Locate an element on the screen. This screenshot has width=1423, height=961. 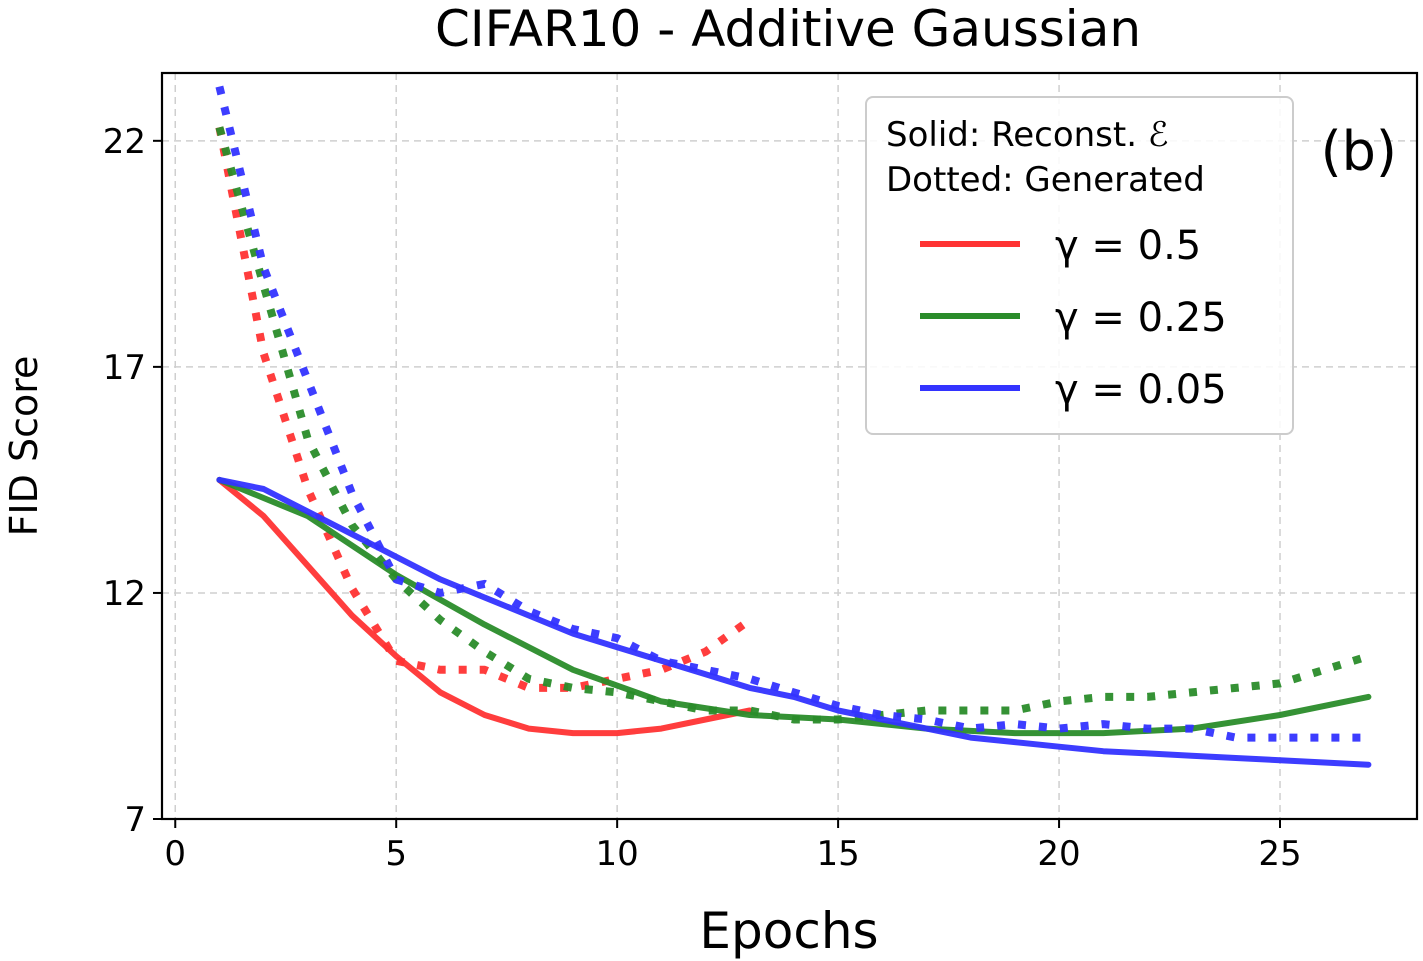
y-tick-label: 17 is located at coordinates (124, 368).